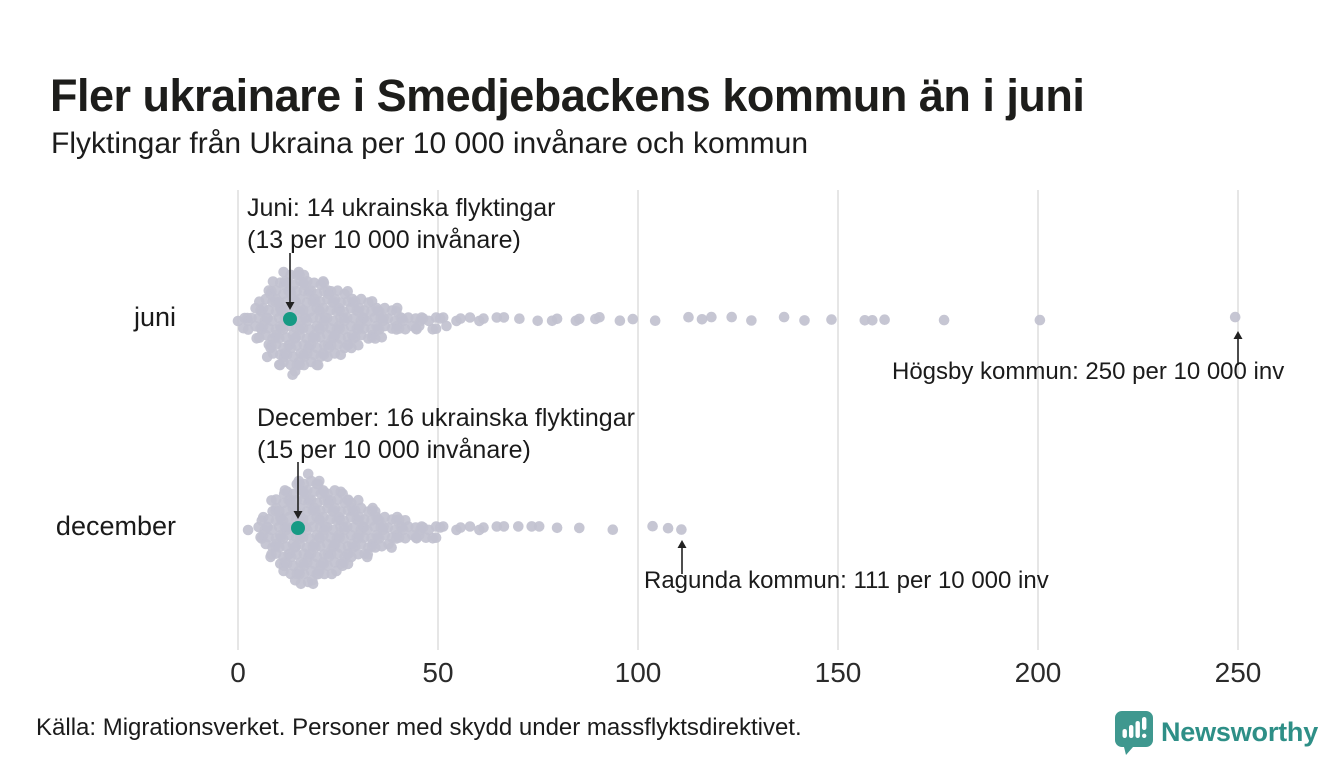 Image resolution: width=1340 pixels, height=780 pixels. Describe the element at coordinates (154, 317) in the screenshot. I see `row-label-juni: juni` at that location.